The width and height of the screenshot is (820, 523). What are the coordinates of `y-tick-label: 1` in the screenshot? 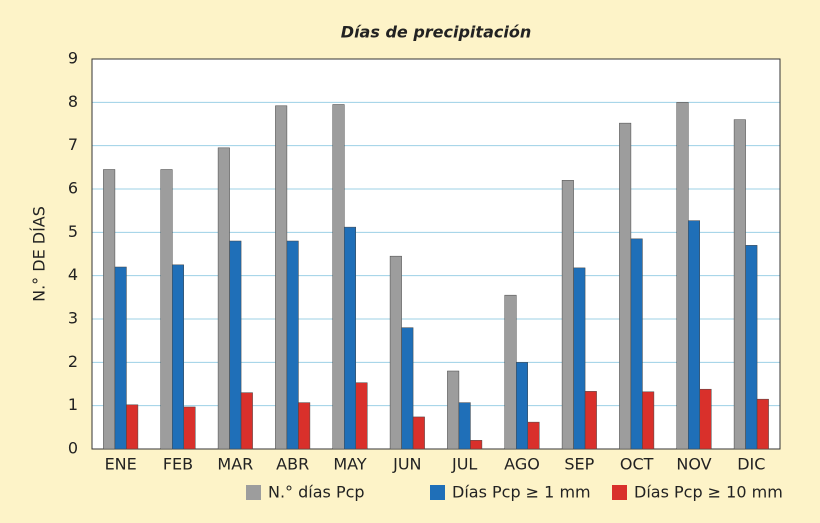 It's located at (73, 404).